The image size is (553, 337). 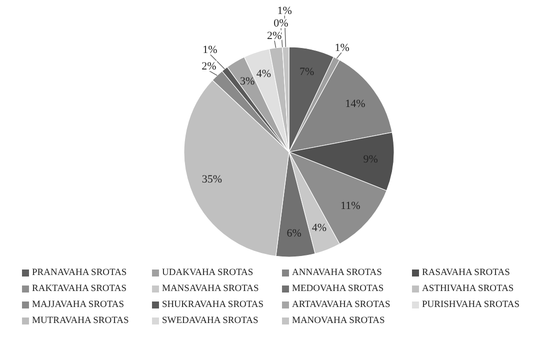 I want to click on legend-label: SHUKRAVAHA SROTAS, so click(x=213, y=305).